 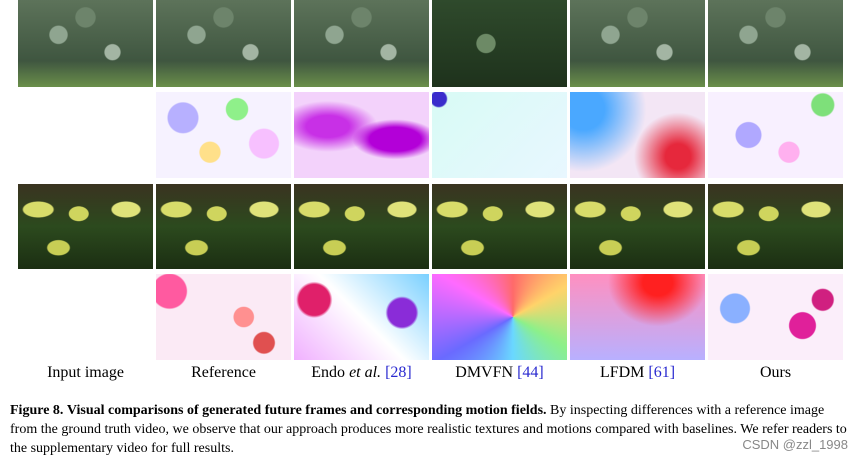 What do you see at coordinates (622, 372) in the screenshot?
I see `label-text: LFDM` at bounding box center [622, 372].